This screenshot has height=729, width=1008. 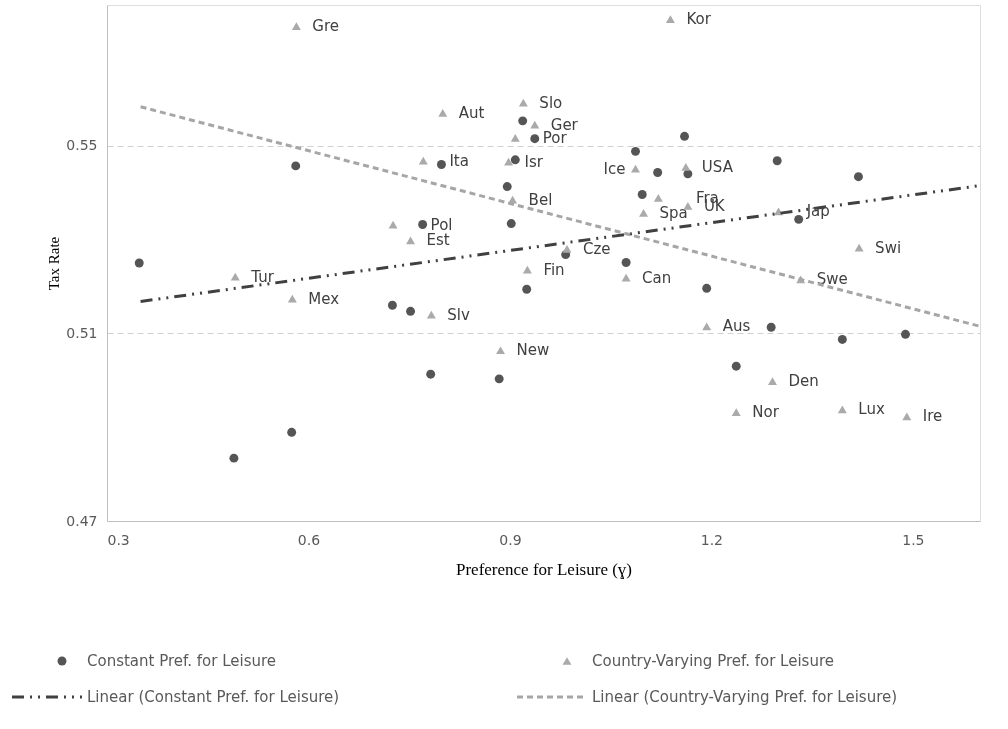 What do you see at coordinates (745, 697) in the screenshot?
I see `legend-label: Linear (Country-Varying Pref. for Leisure)` at bounding box center [745, 697].